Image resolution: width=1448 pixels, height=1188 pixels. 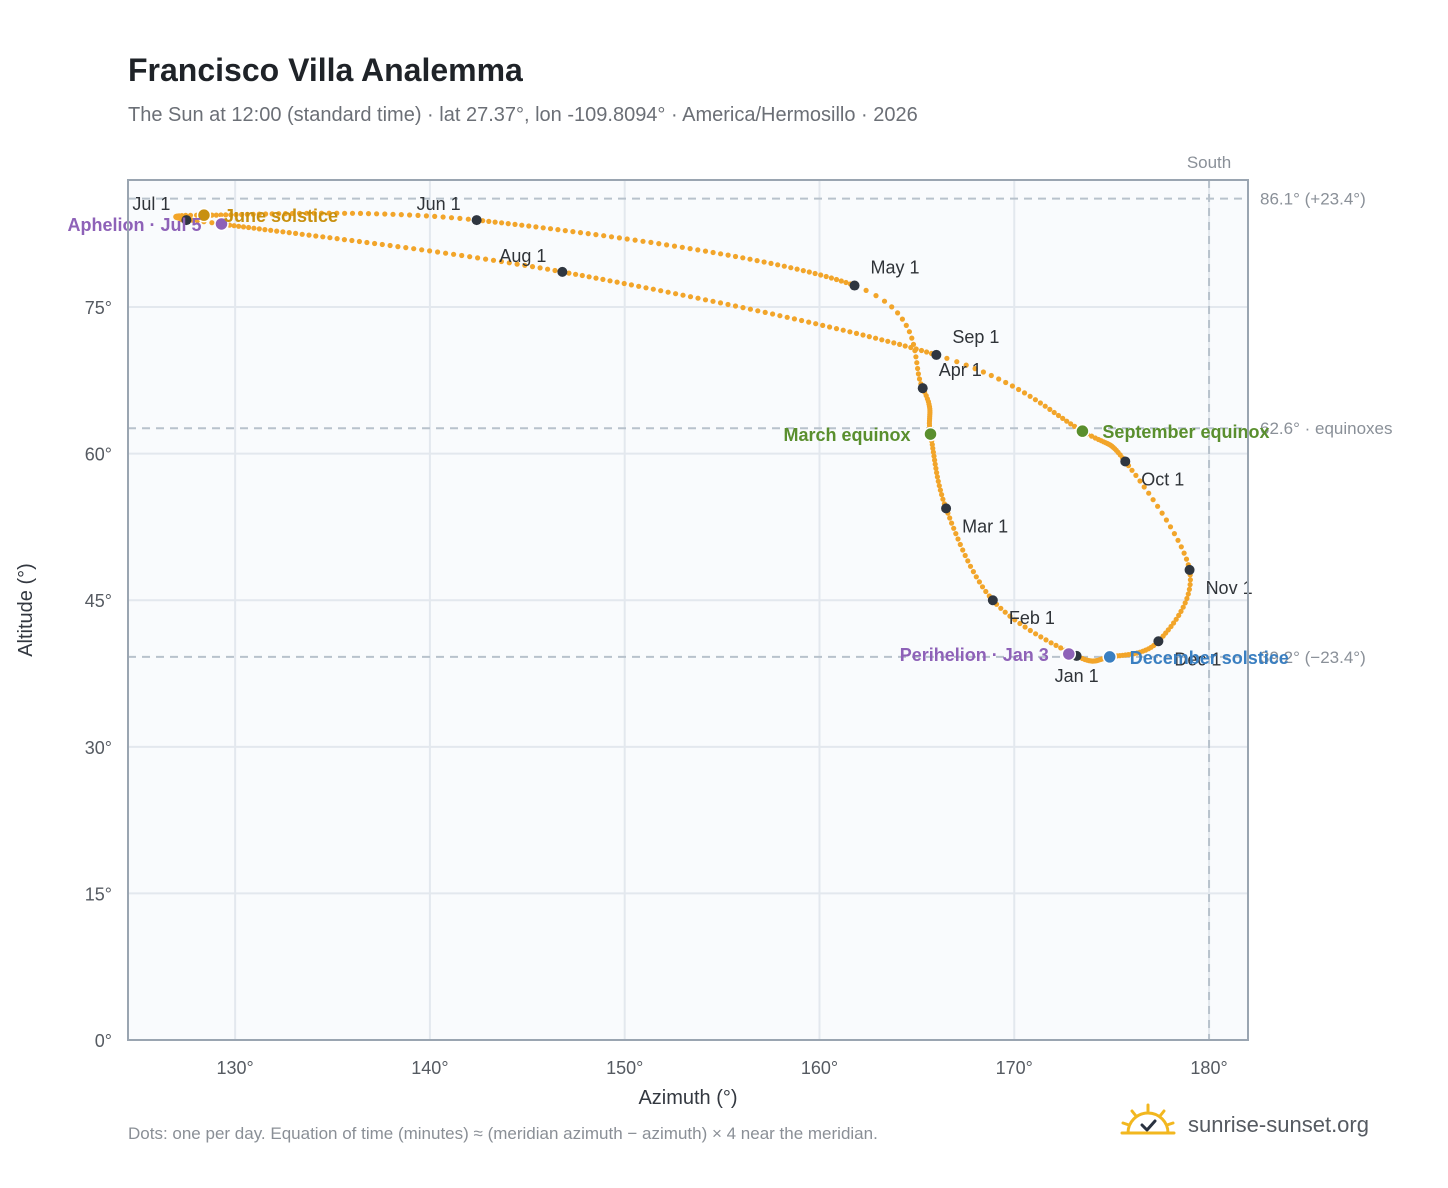 What do you see at coordinates (1069, 654) in the screenshot?
I see `event-marker` at bounding box center [1069, 654].